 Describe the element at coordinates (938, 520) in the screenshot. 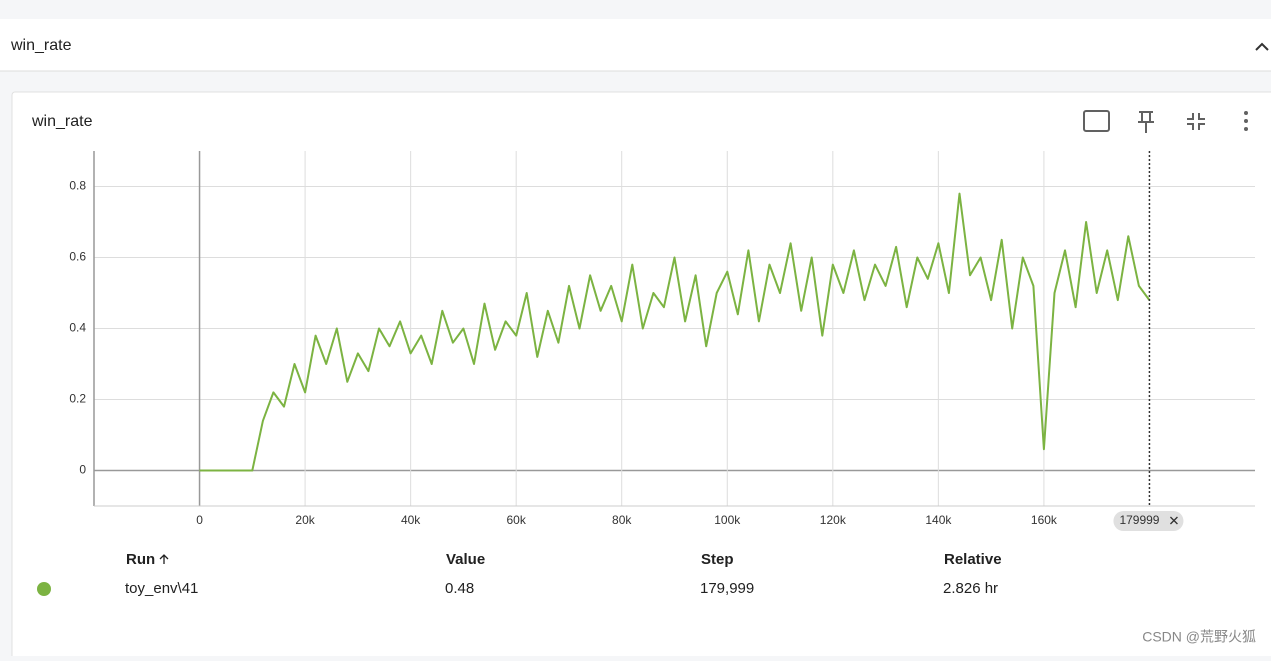

I see `x-tick-label: 140k` at that location.